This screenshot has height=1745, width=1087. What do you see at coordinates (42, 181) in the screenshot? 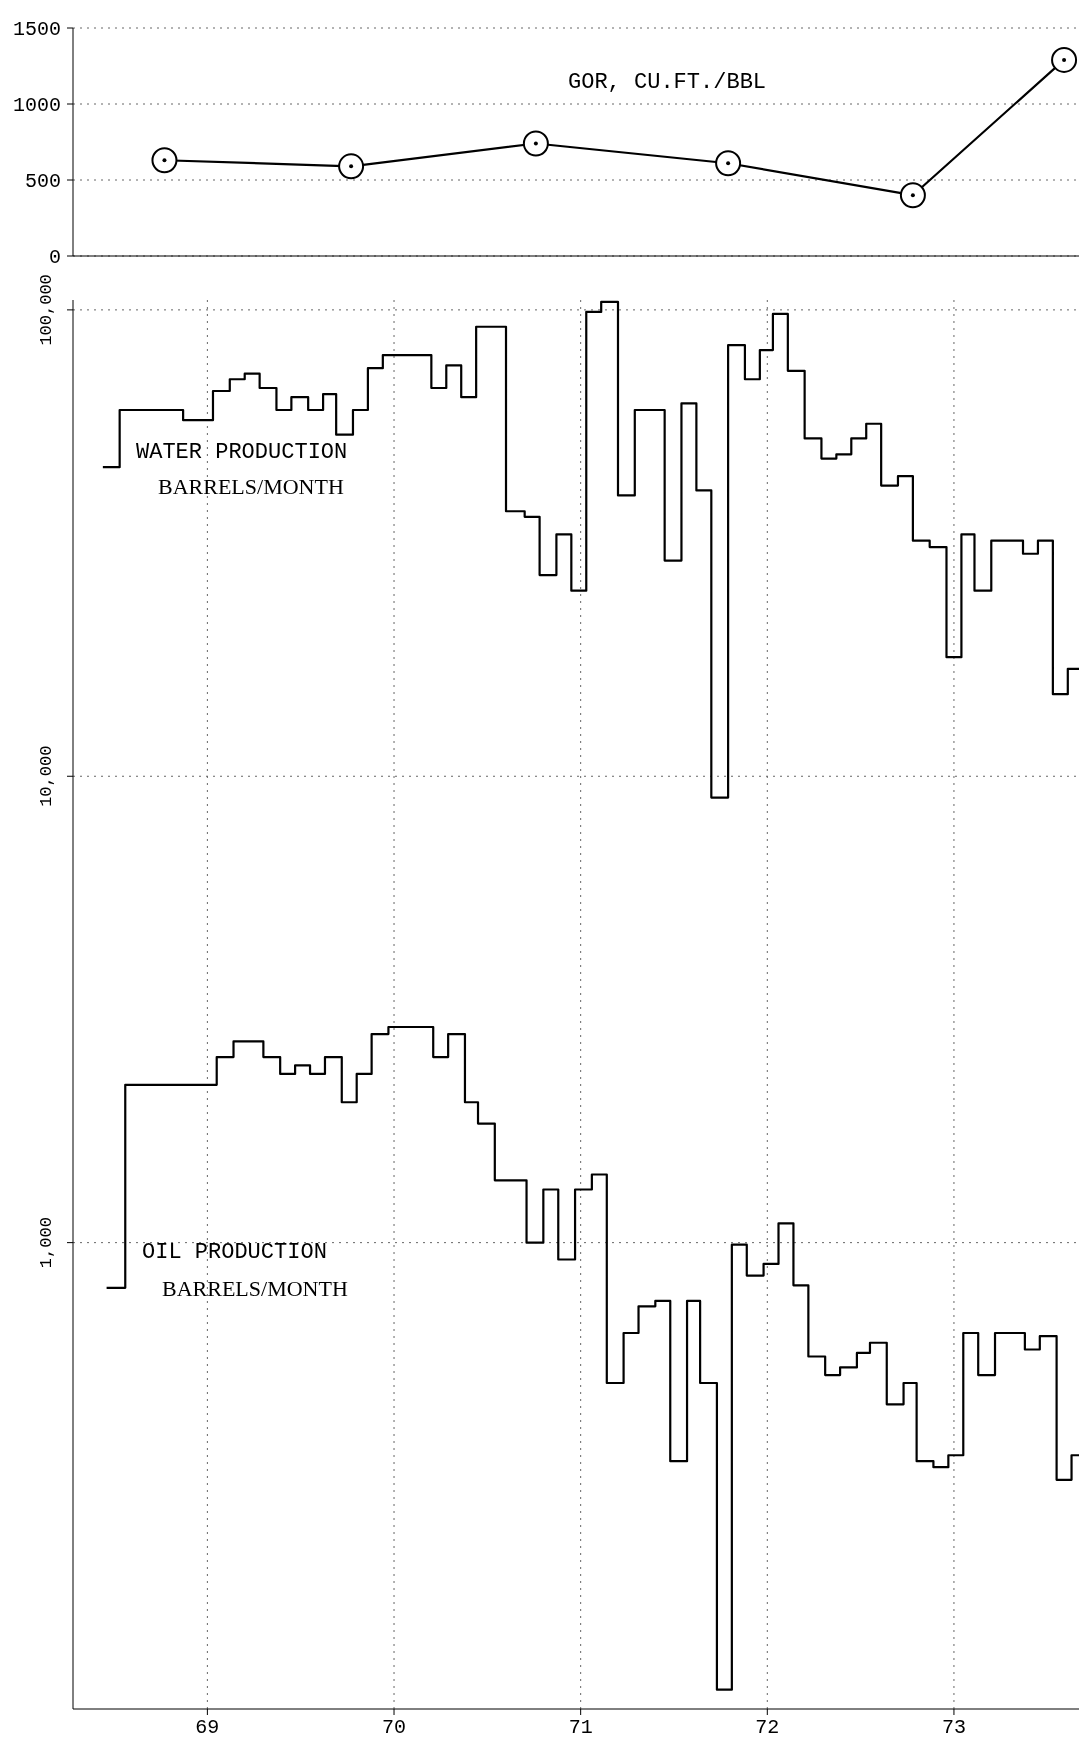
I see `y-tick-label: 500` at bounding box center [42, 181].